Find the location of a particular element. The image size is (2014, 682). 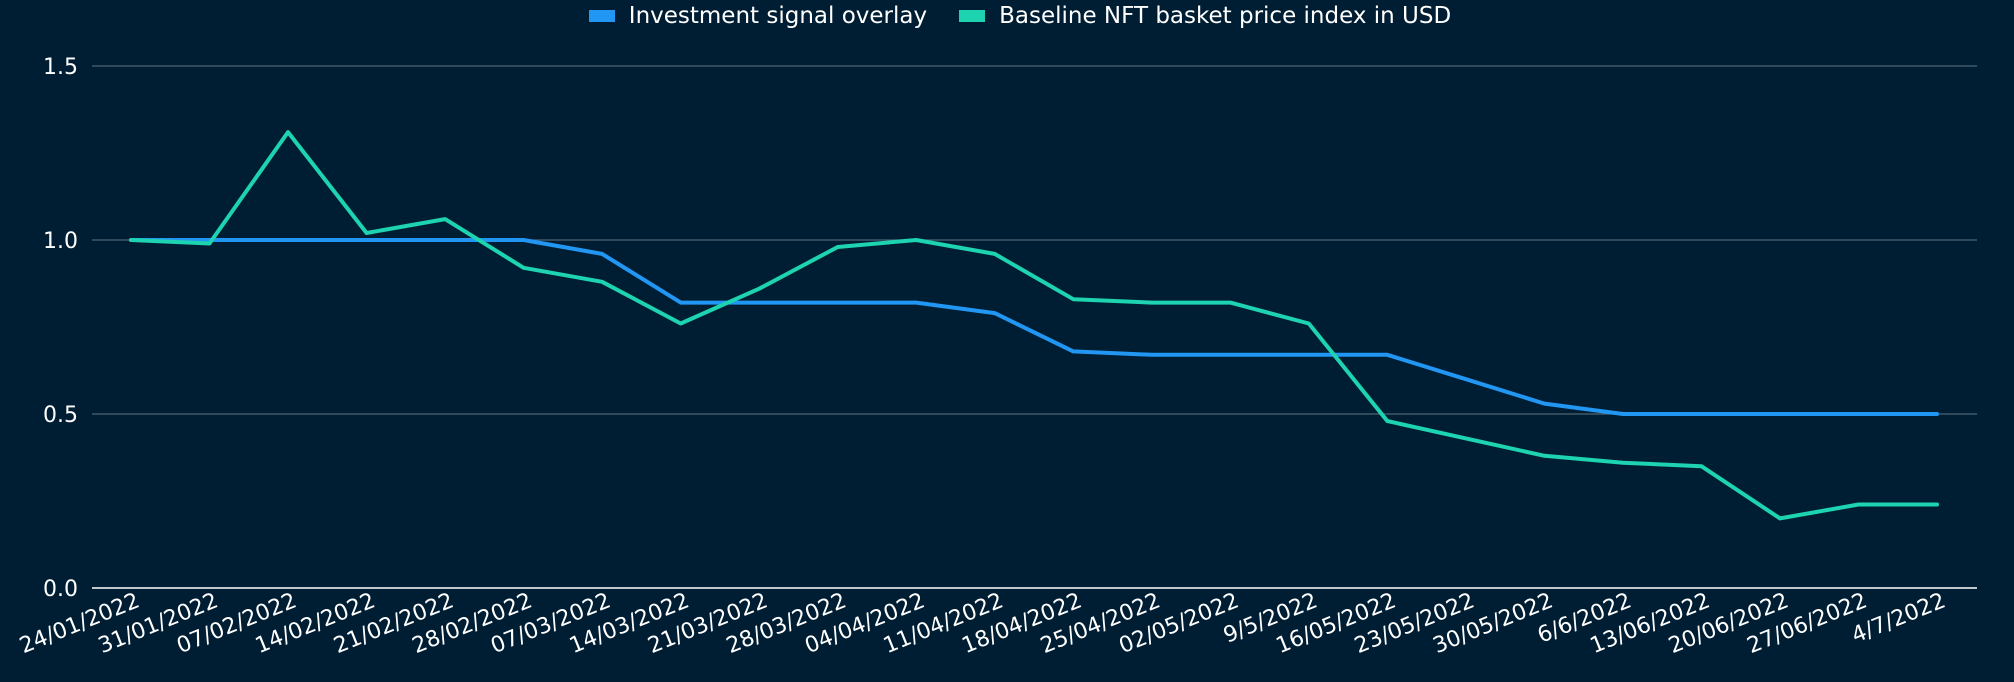

y-tick-label: 1.5 is located at coordinates (60, 67).